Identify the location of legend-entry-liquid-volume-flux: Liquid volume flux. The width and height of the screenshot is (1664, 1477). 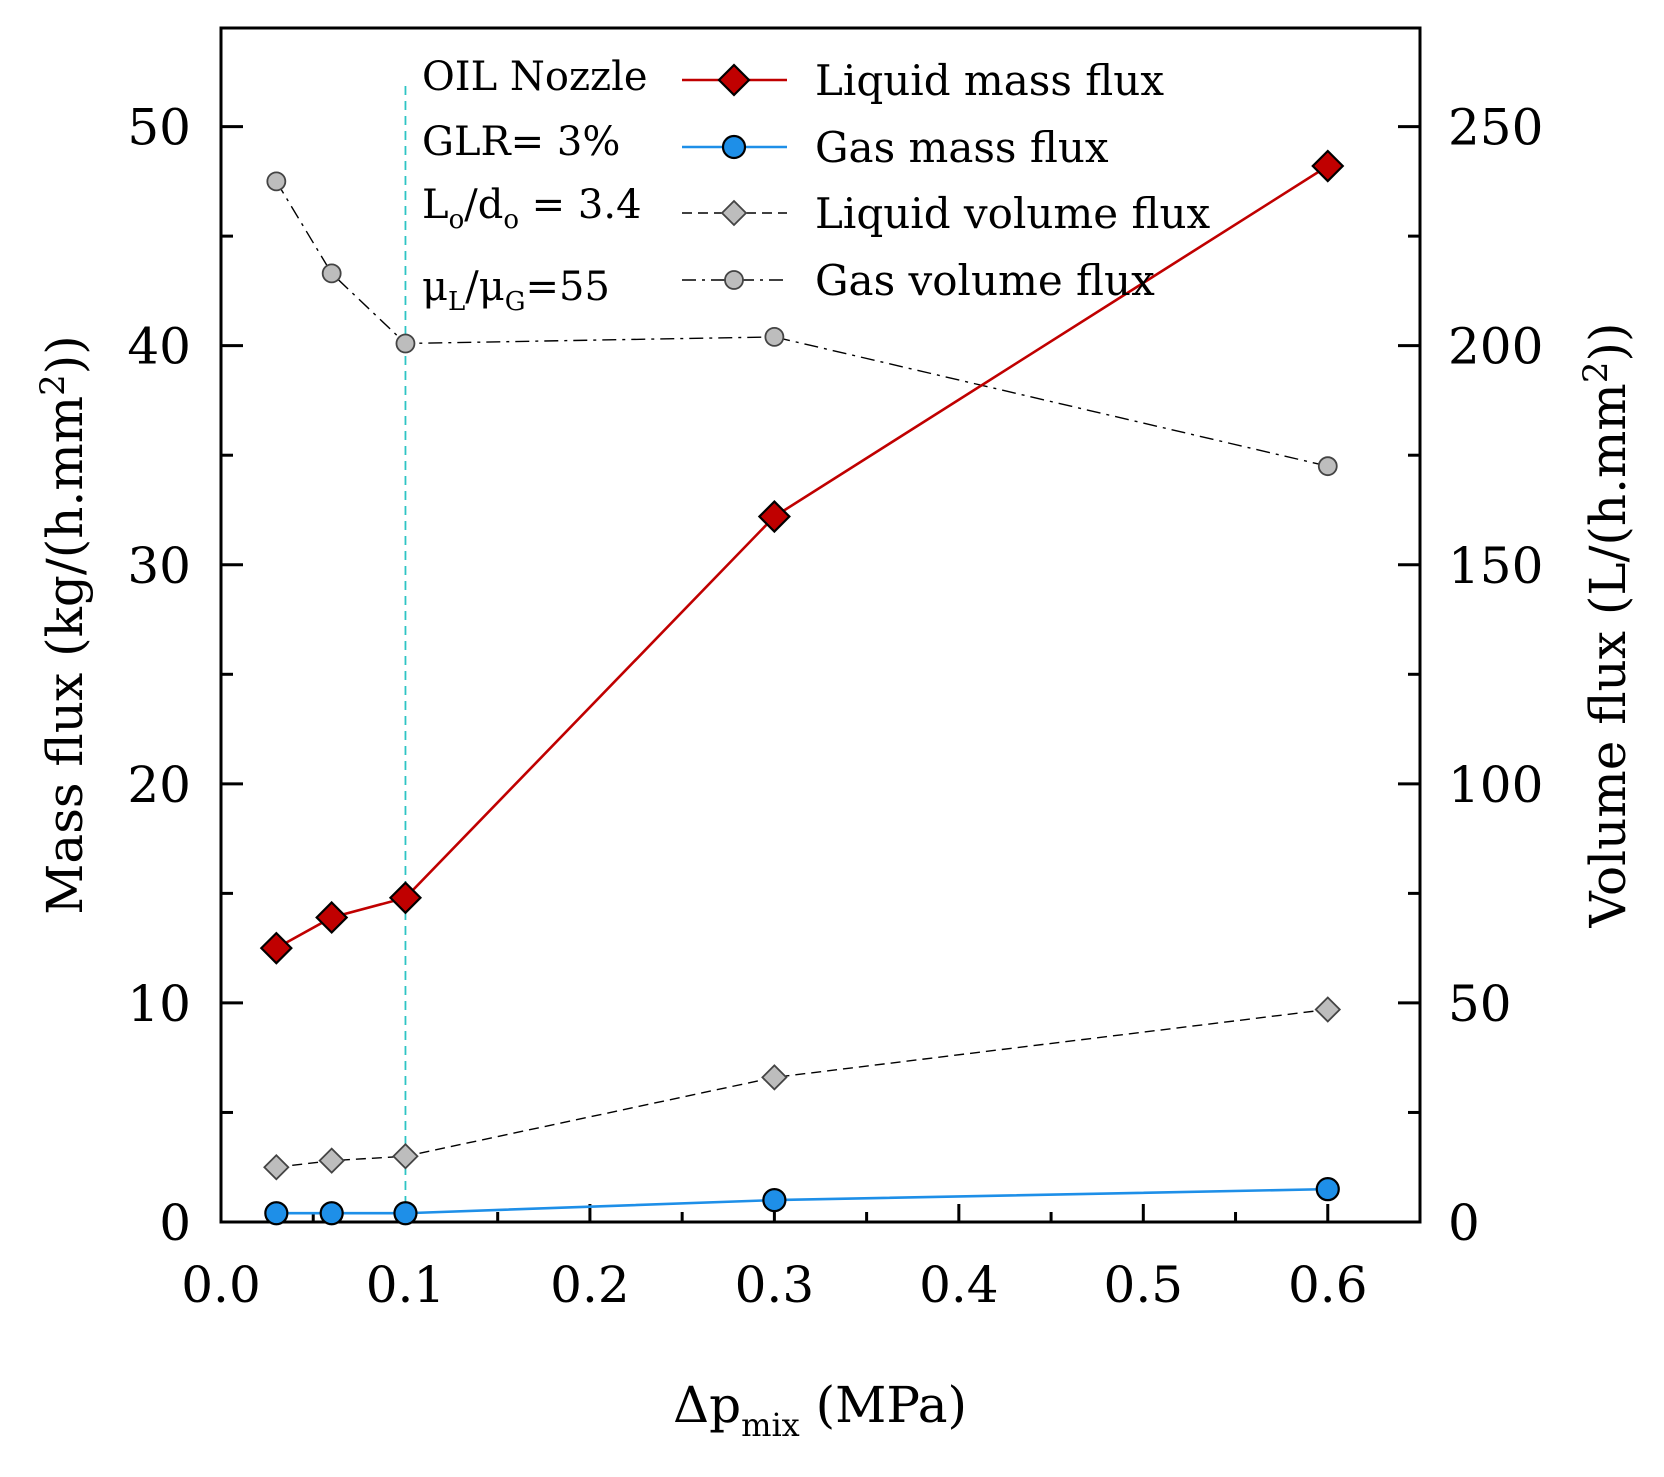
(946, 213).